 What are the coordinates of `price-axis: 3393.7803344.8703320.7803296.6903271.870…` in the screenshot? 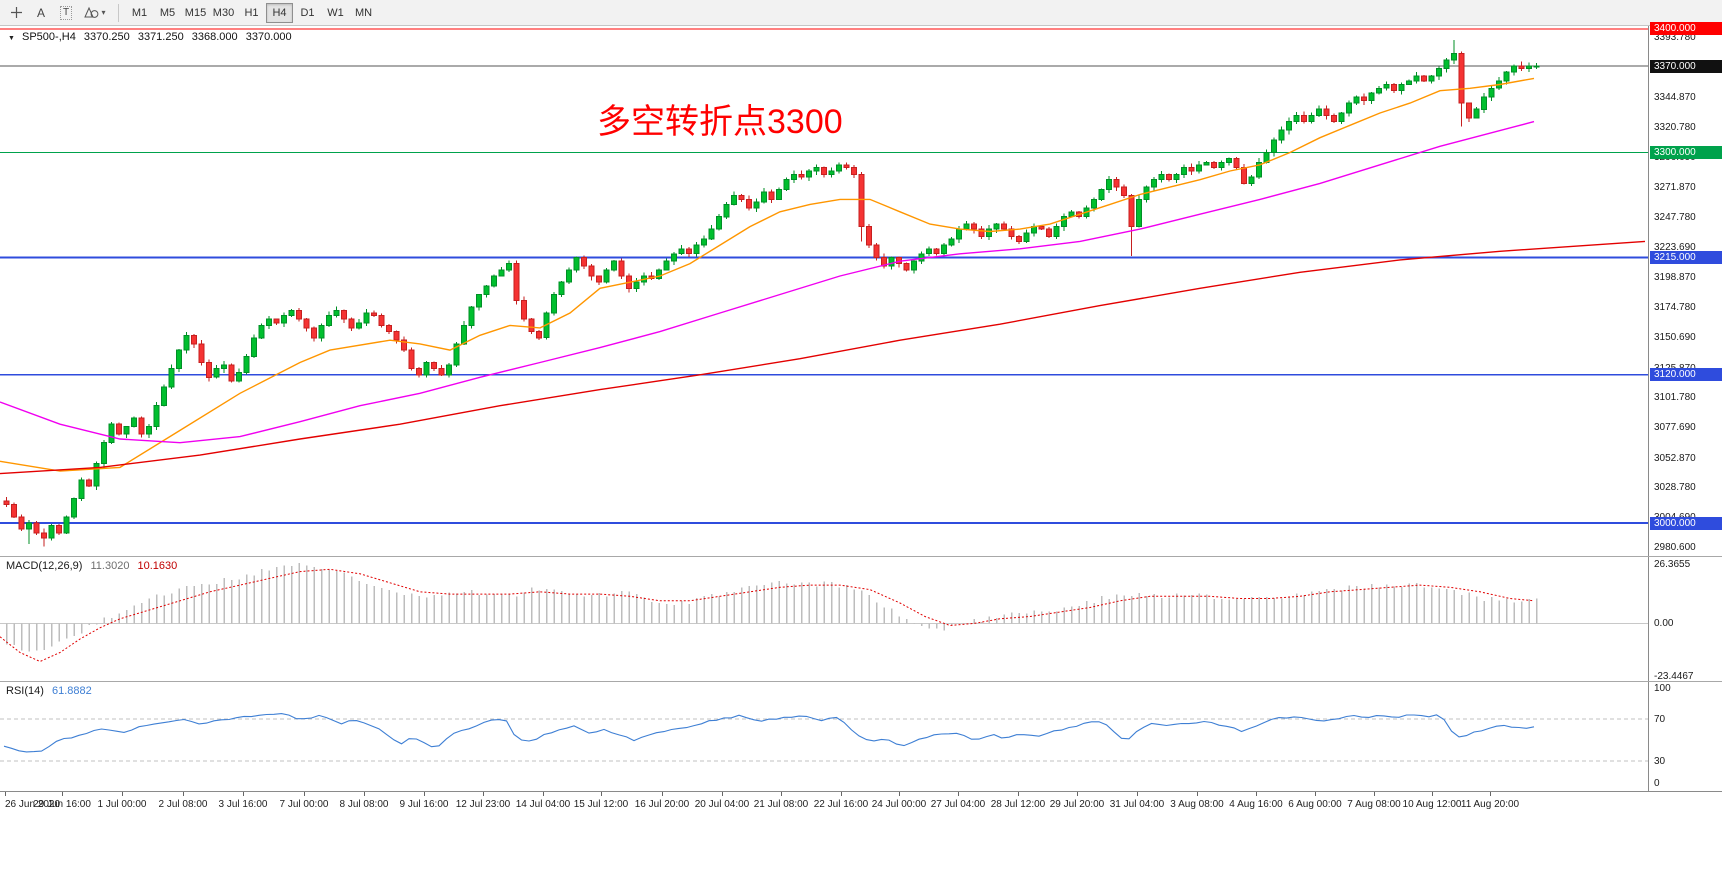 It's located at (1685, 289).